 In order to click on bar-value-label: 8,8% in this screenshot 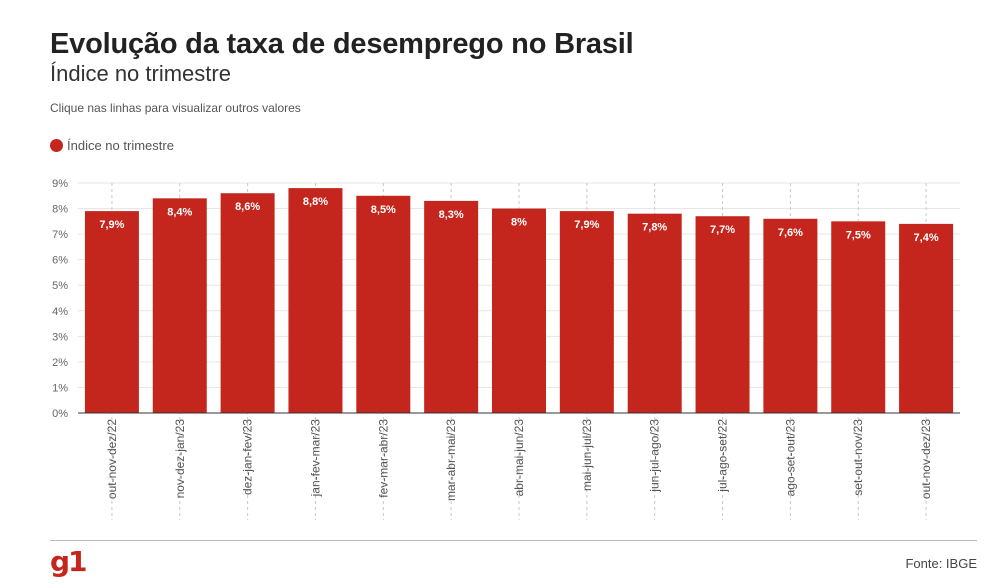, I will do `click(315, 202)`.